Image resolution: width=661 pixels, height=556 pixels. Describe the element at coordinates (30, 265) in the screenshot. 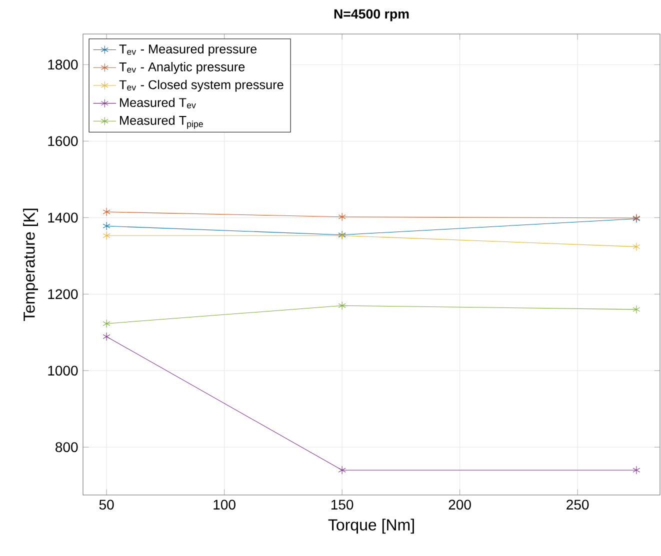

I see `y-axis-title: Temperature [K]` at that location.